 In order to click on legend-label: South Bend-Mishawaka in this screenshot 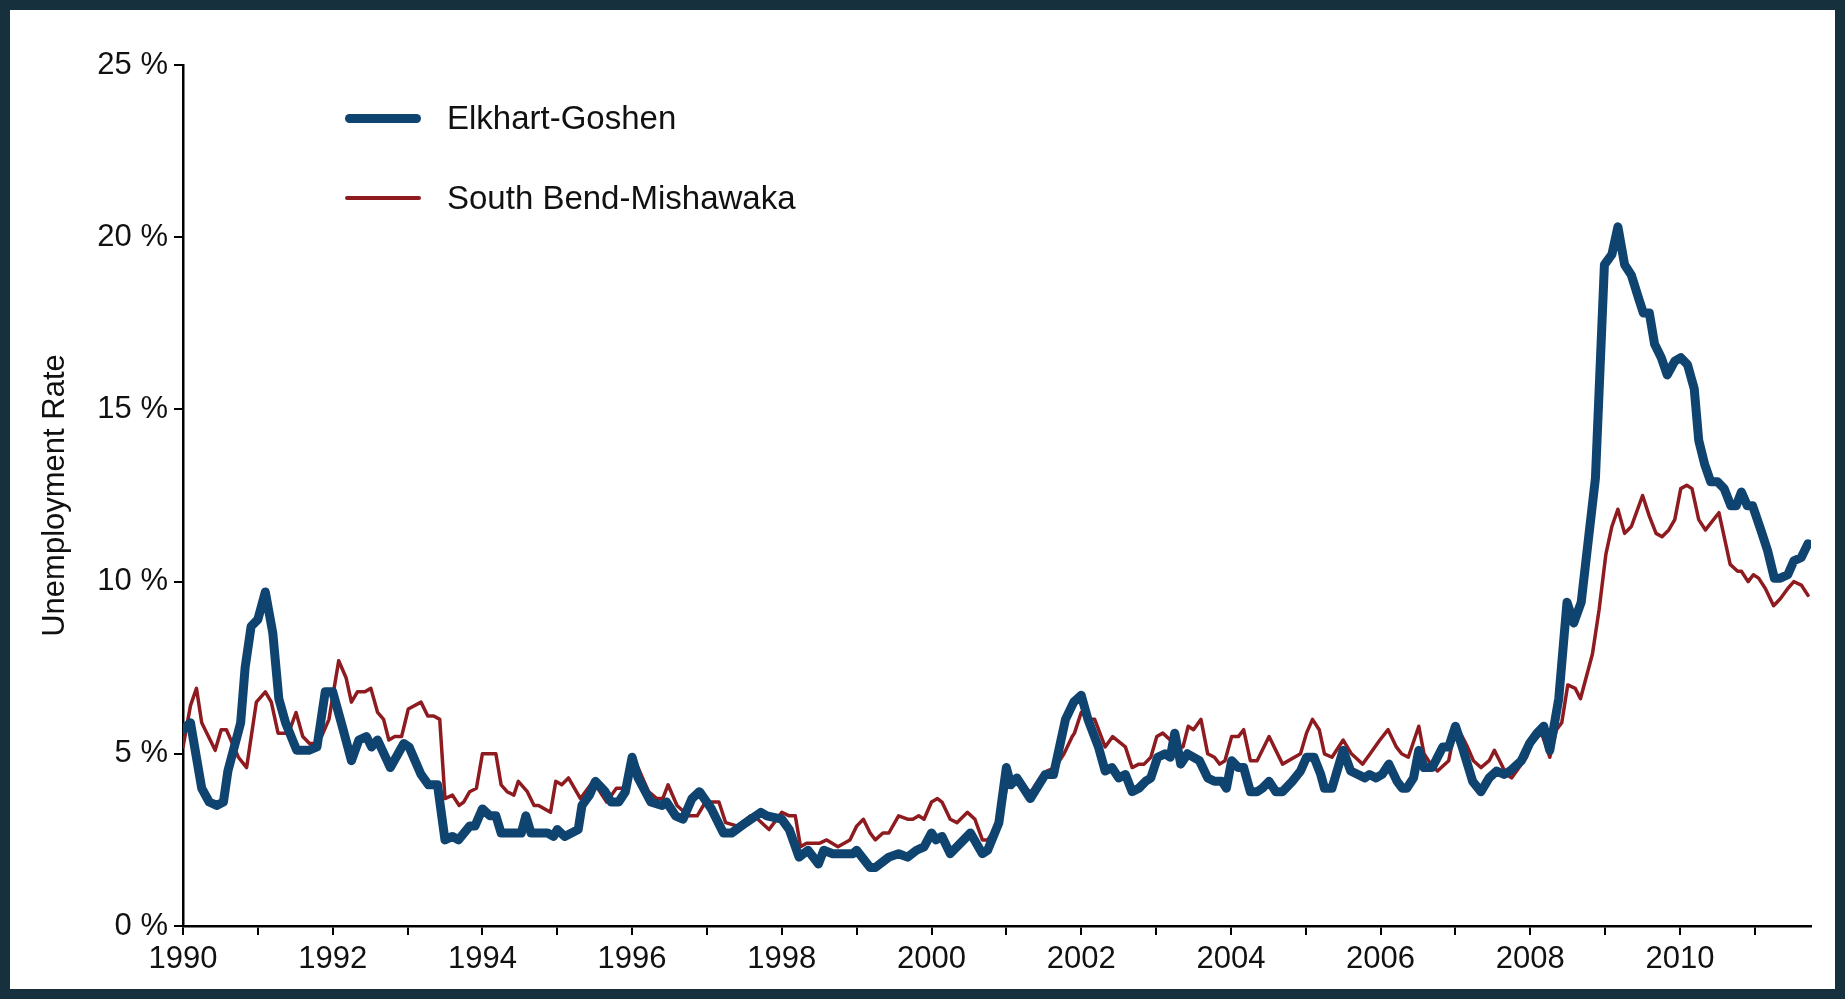, I will do `click(621, 198)`.